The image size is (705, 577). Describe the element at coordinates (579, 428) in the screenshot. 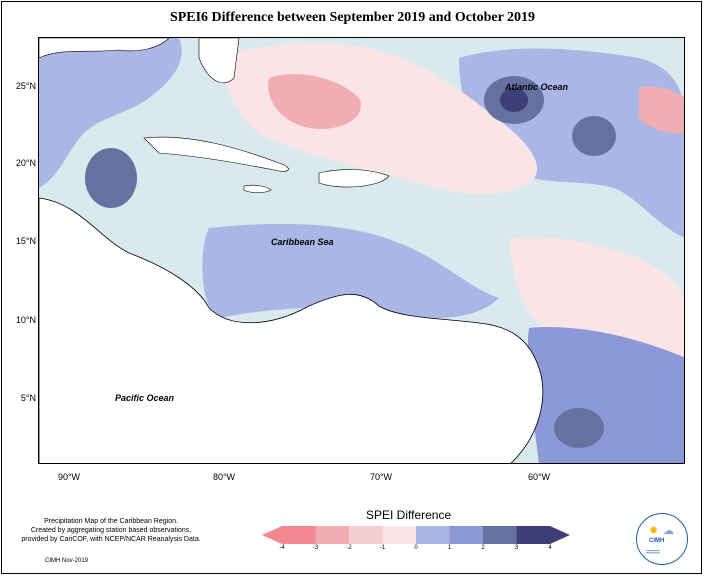

I see `field-core-guiana` at that location.